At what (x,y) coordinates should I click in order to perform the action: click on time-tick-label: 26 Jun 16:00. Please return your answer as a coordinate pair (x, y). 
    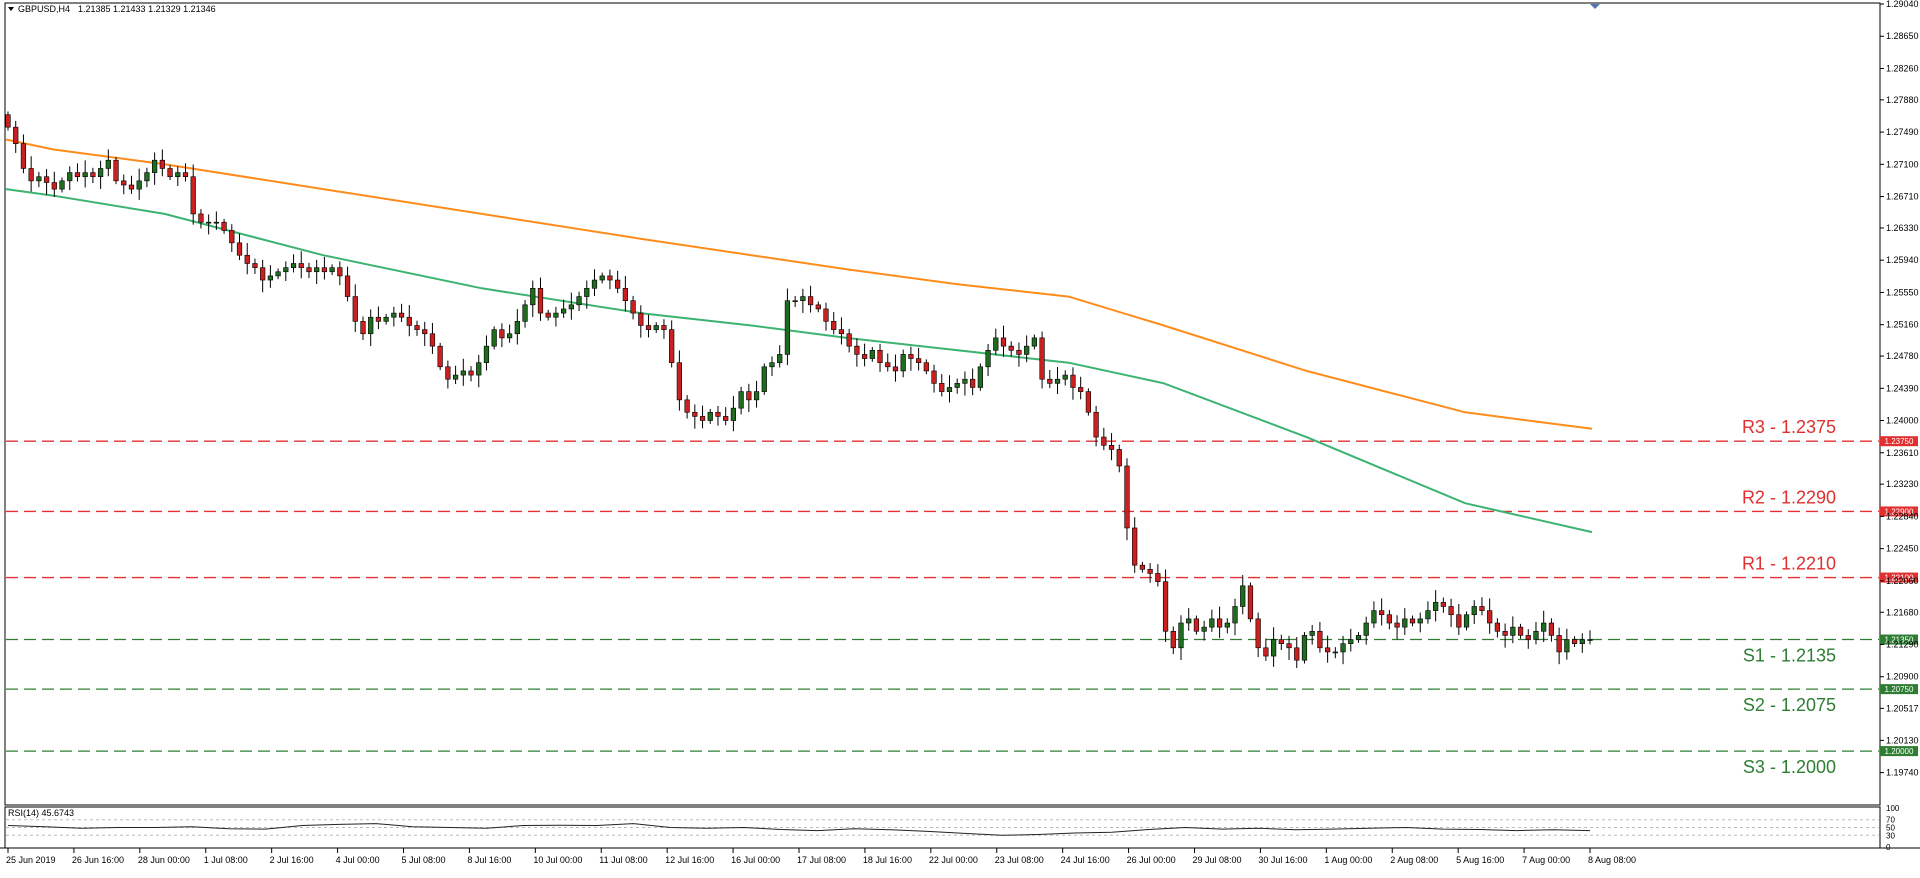
    Looking at the image, I should click on (98, 860).